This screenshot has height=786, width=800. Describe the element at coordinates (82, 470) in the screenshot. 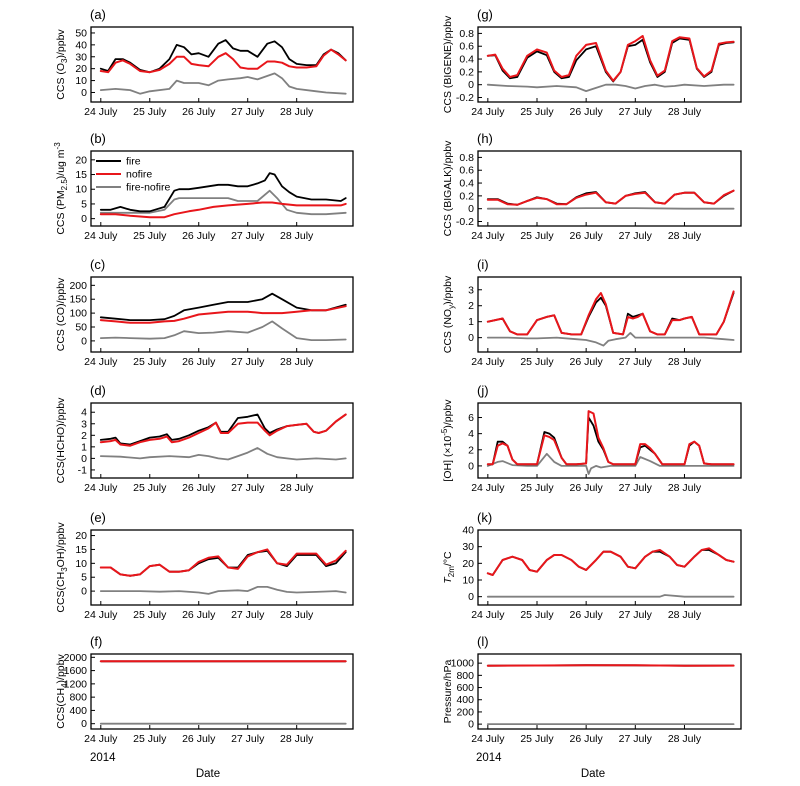

I see `y-tick-label: -1` at that location.